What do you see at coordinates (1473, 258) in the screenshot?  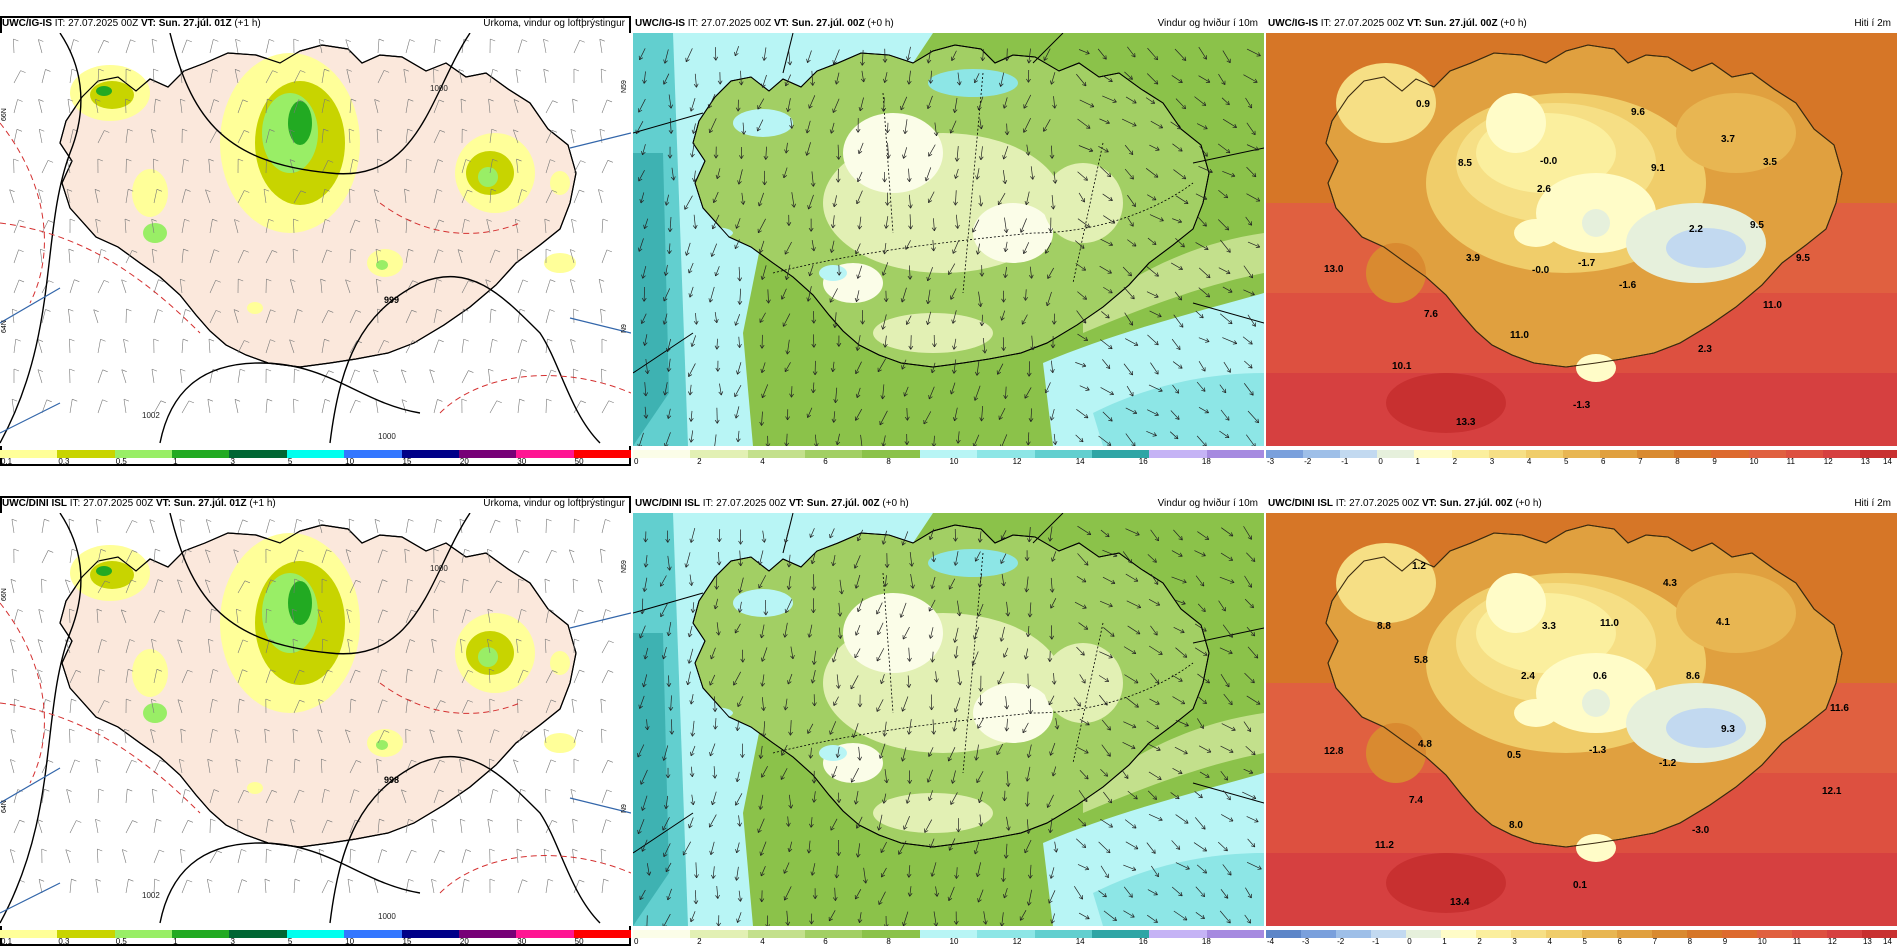 I see `temperature-label: 3.9` at bounding box center [1473, 258].